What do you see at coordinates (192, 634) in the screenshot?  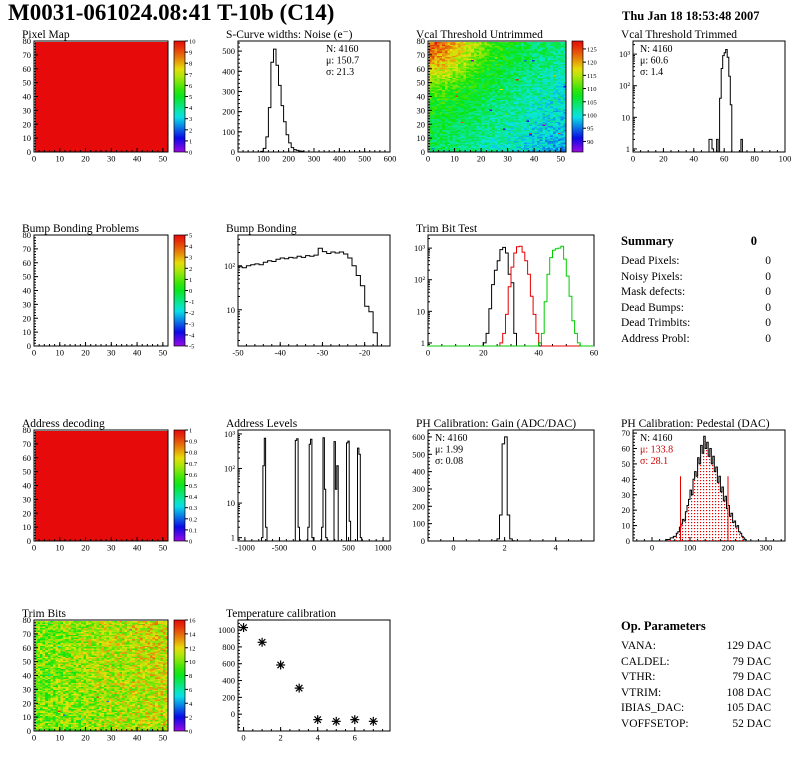 I see `svg-text: 14` at bounding box center [192, 634].